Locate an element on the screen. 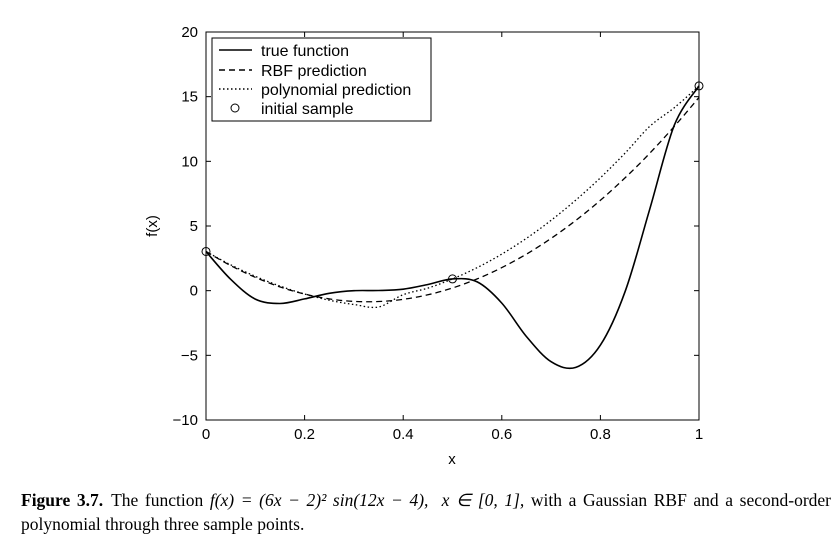 Image resolution: width=837 pixels, height=546 pixels. legend-box is located at coordinates (321, 79).